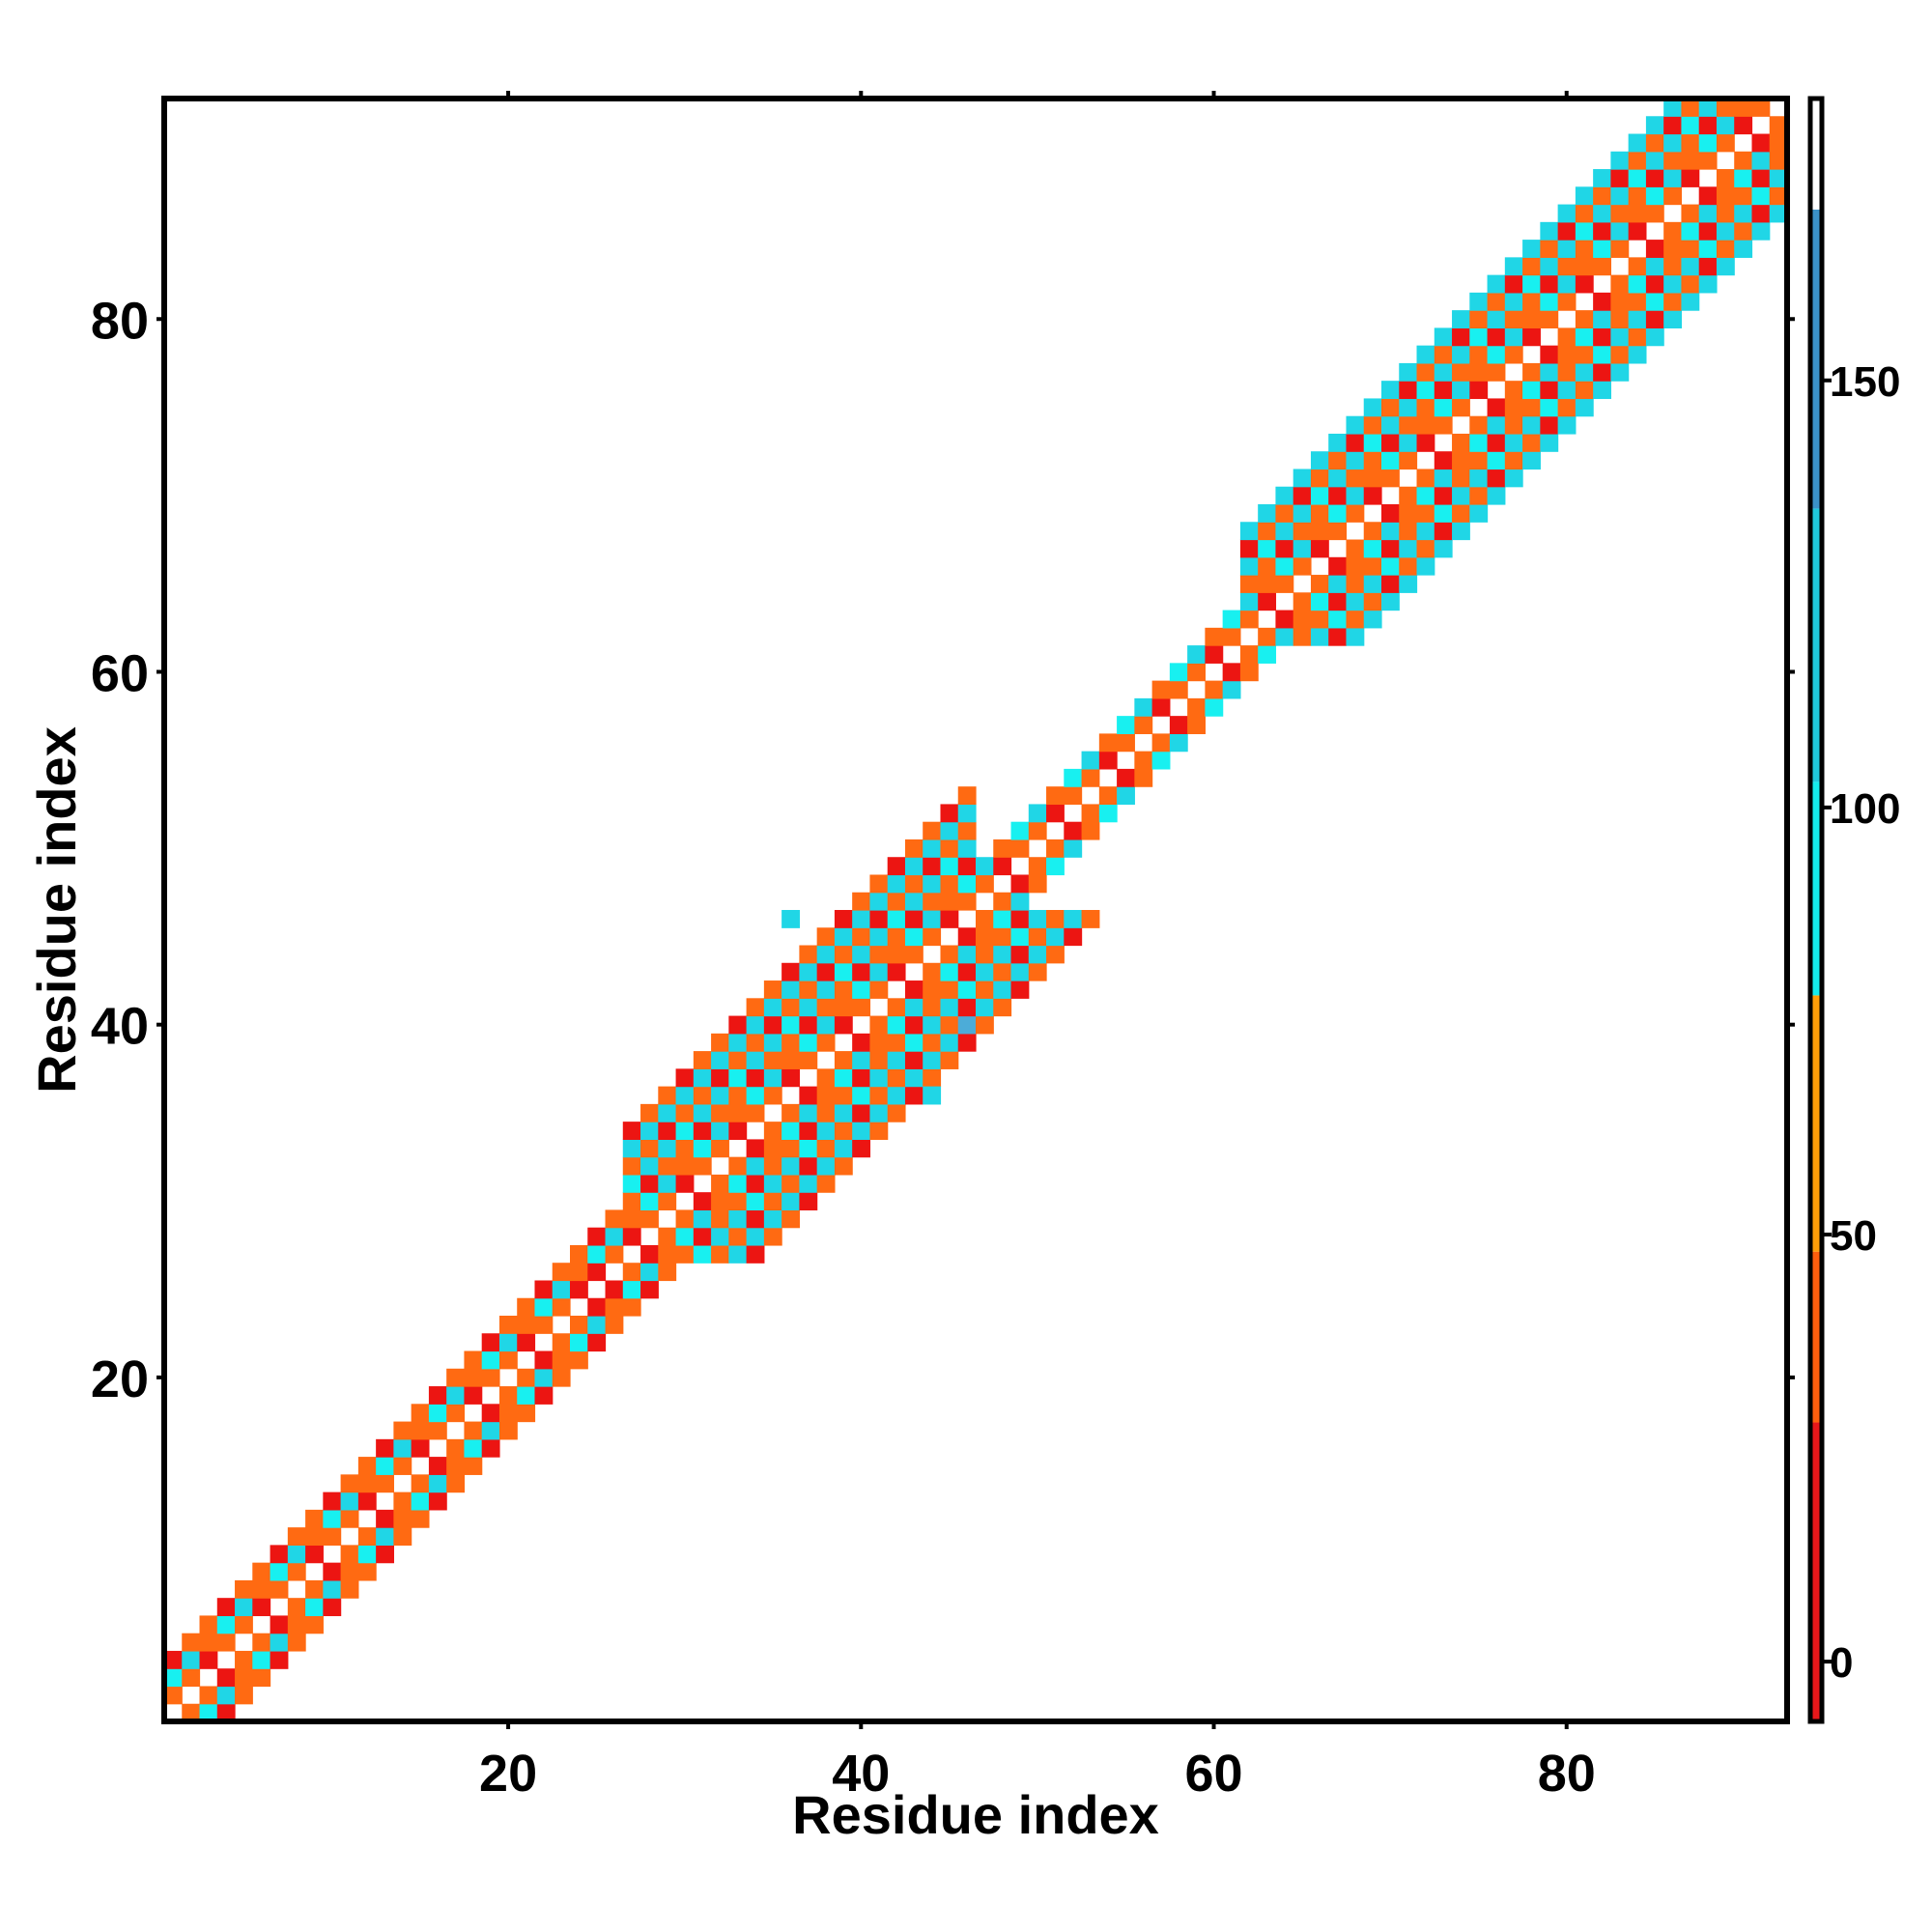 The height and width of the screenshot is (1932, 1932). What do you see at coordinates (1213, 1774) in the screenshot?
I see `x-tick-label: 60` at bounding box center [1213, 1774].